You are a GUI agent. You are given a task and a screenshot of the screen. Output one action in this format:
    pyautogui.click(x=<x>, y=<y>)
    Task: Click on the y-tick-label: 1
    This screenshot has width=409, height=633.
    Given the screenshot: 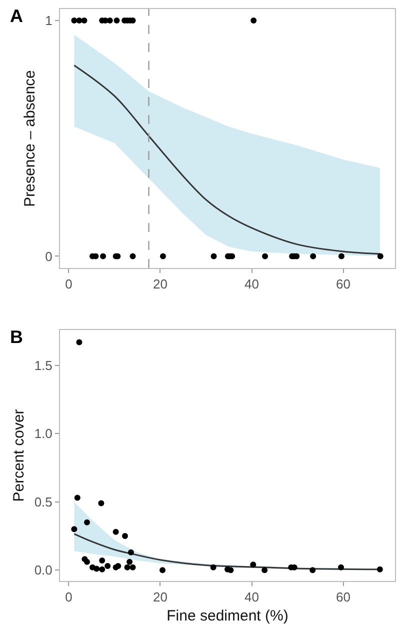 What is the action you would take?
    pyautogui.click(x=48, y=20)
    